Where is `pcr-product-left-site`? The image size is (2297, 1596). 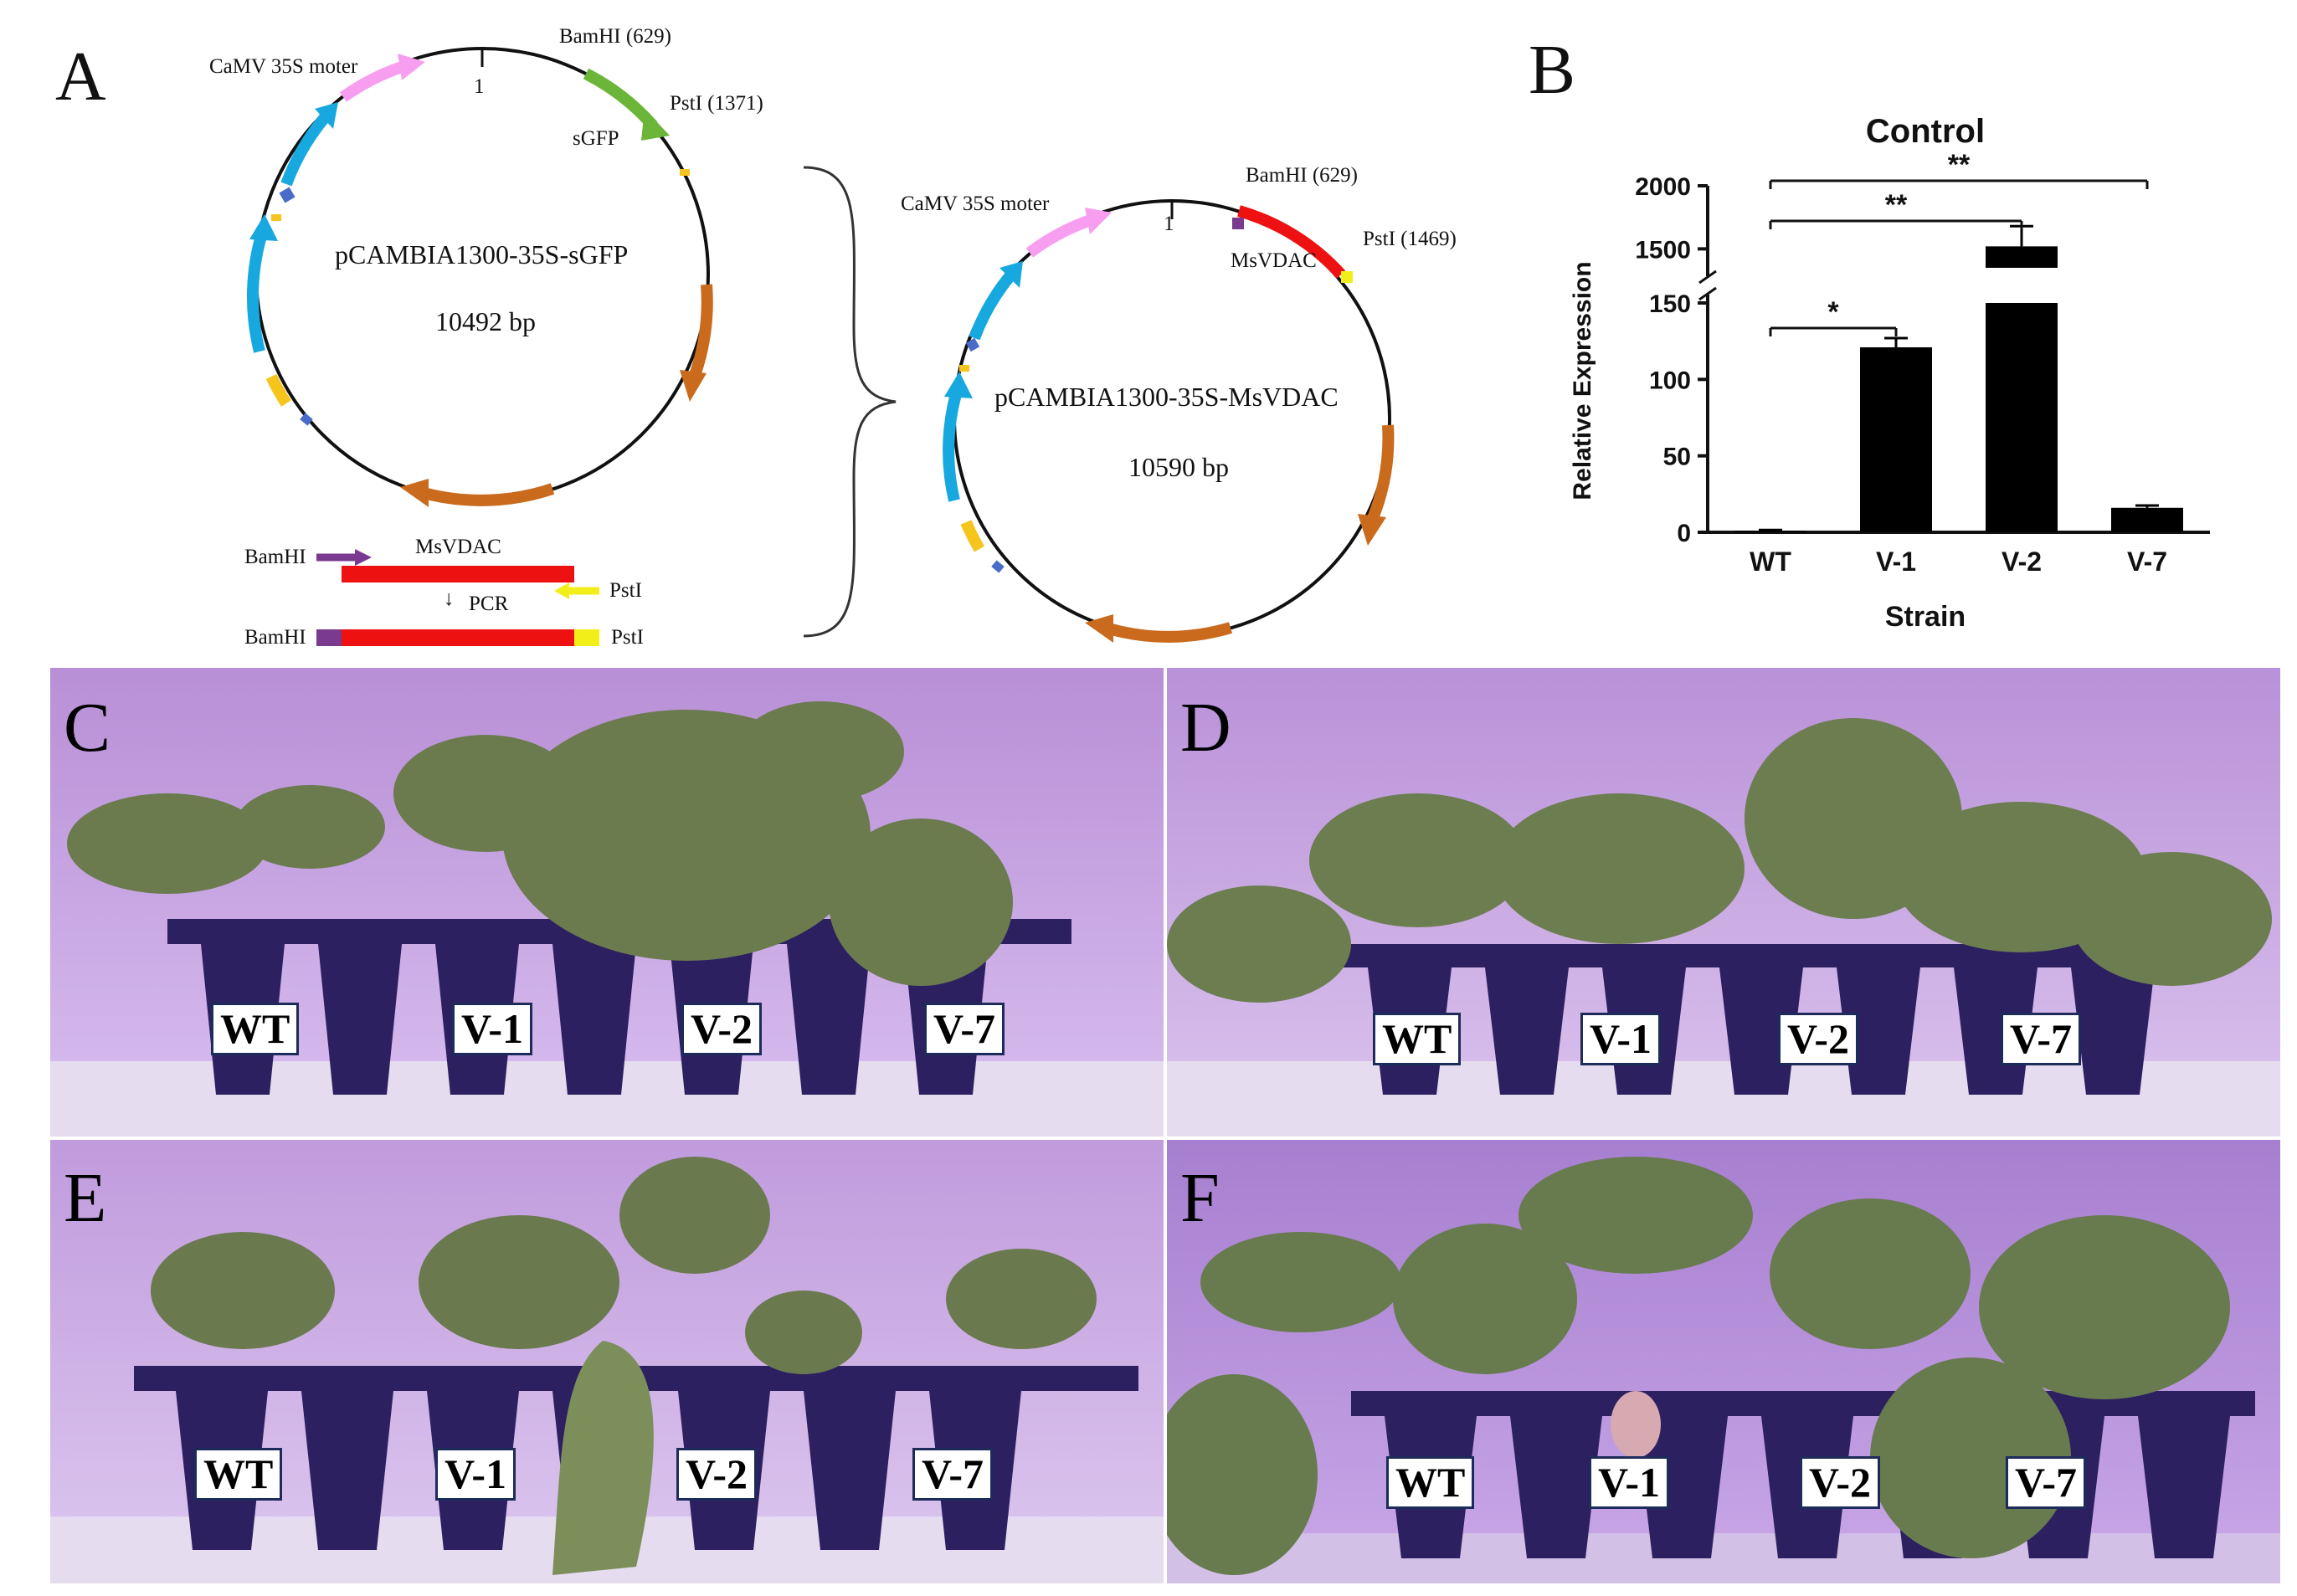 pcr-product-left-site is located at coordinates (329, 637).